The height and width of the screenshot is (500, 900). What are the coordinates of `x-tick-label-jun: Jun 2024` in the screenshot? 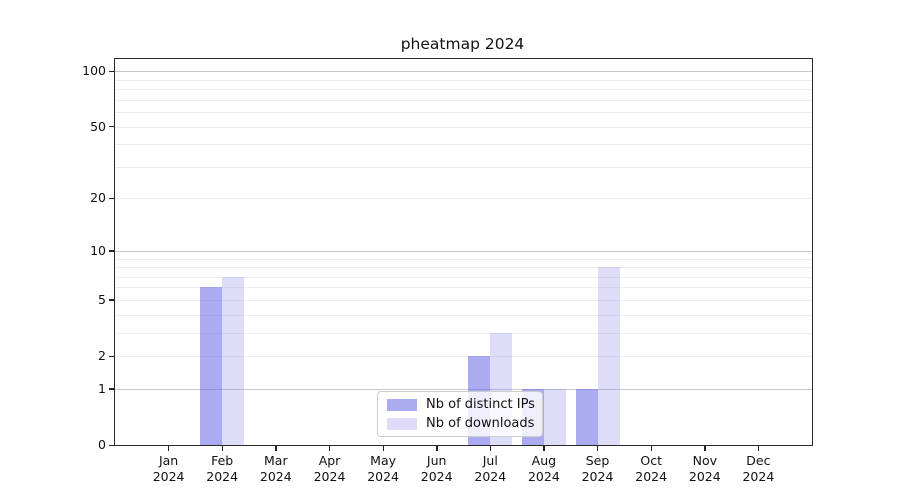 It's located at (437, 469).